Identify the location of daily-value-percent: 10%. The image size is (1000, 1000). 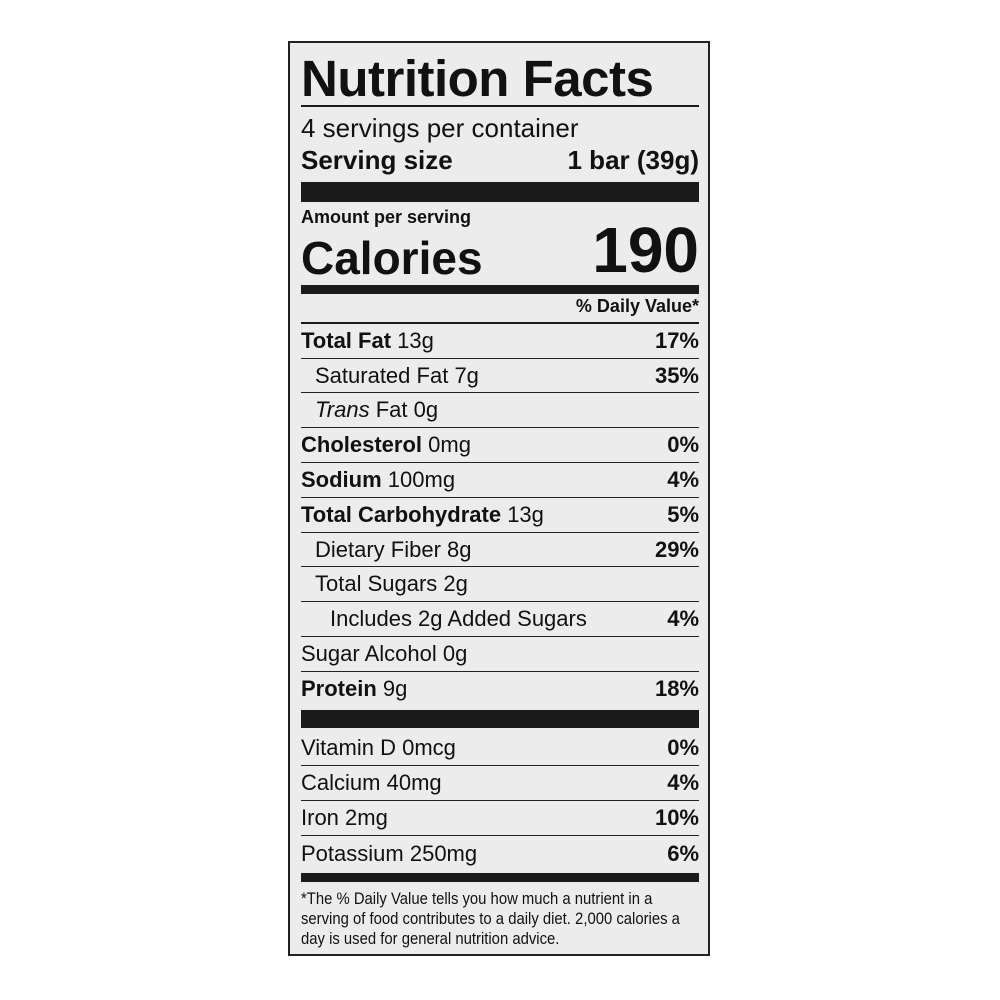
(676, 818).